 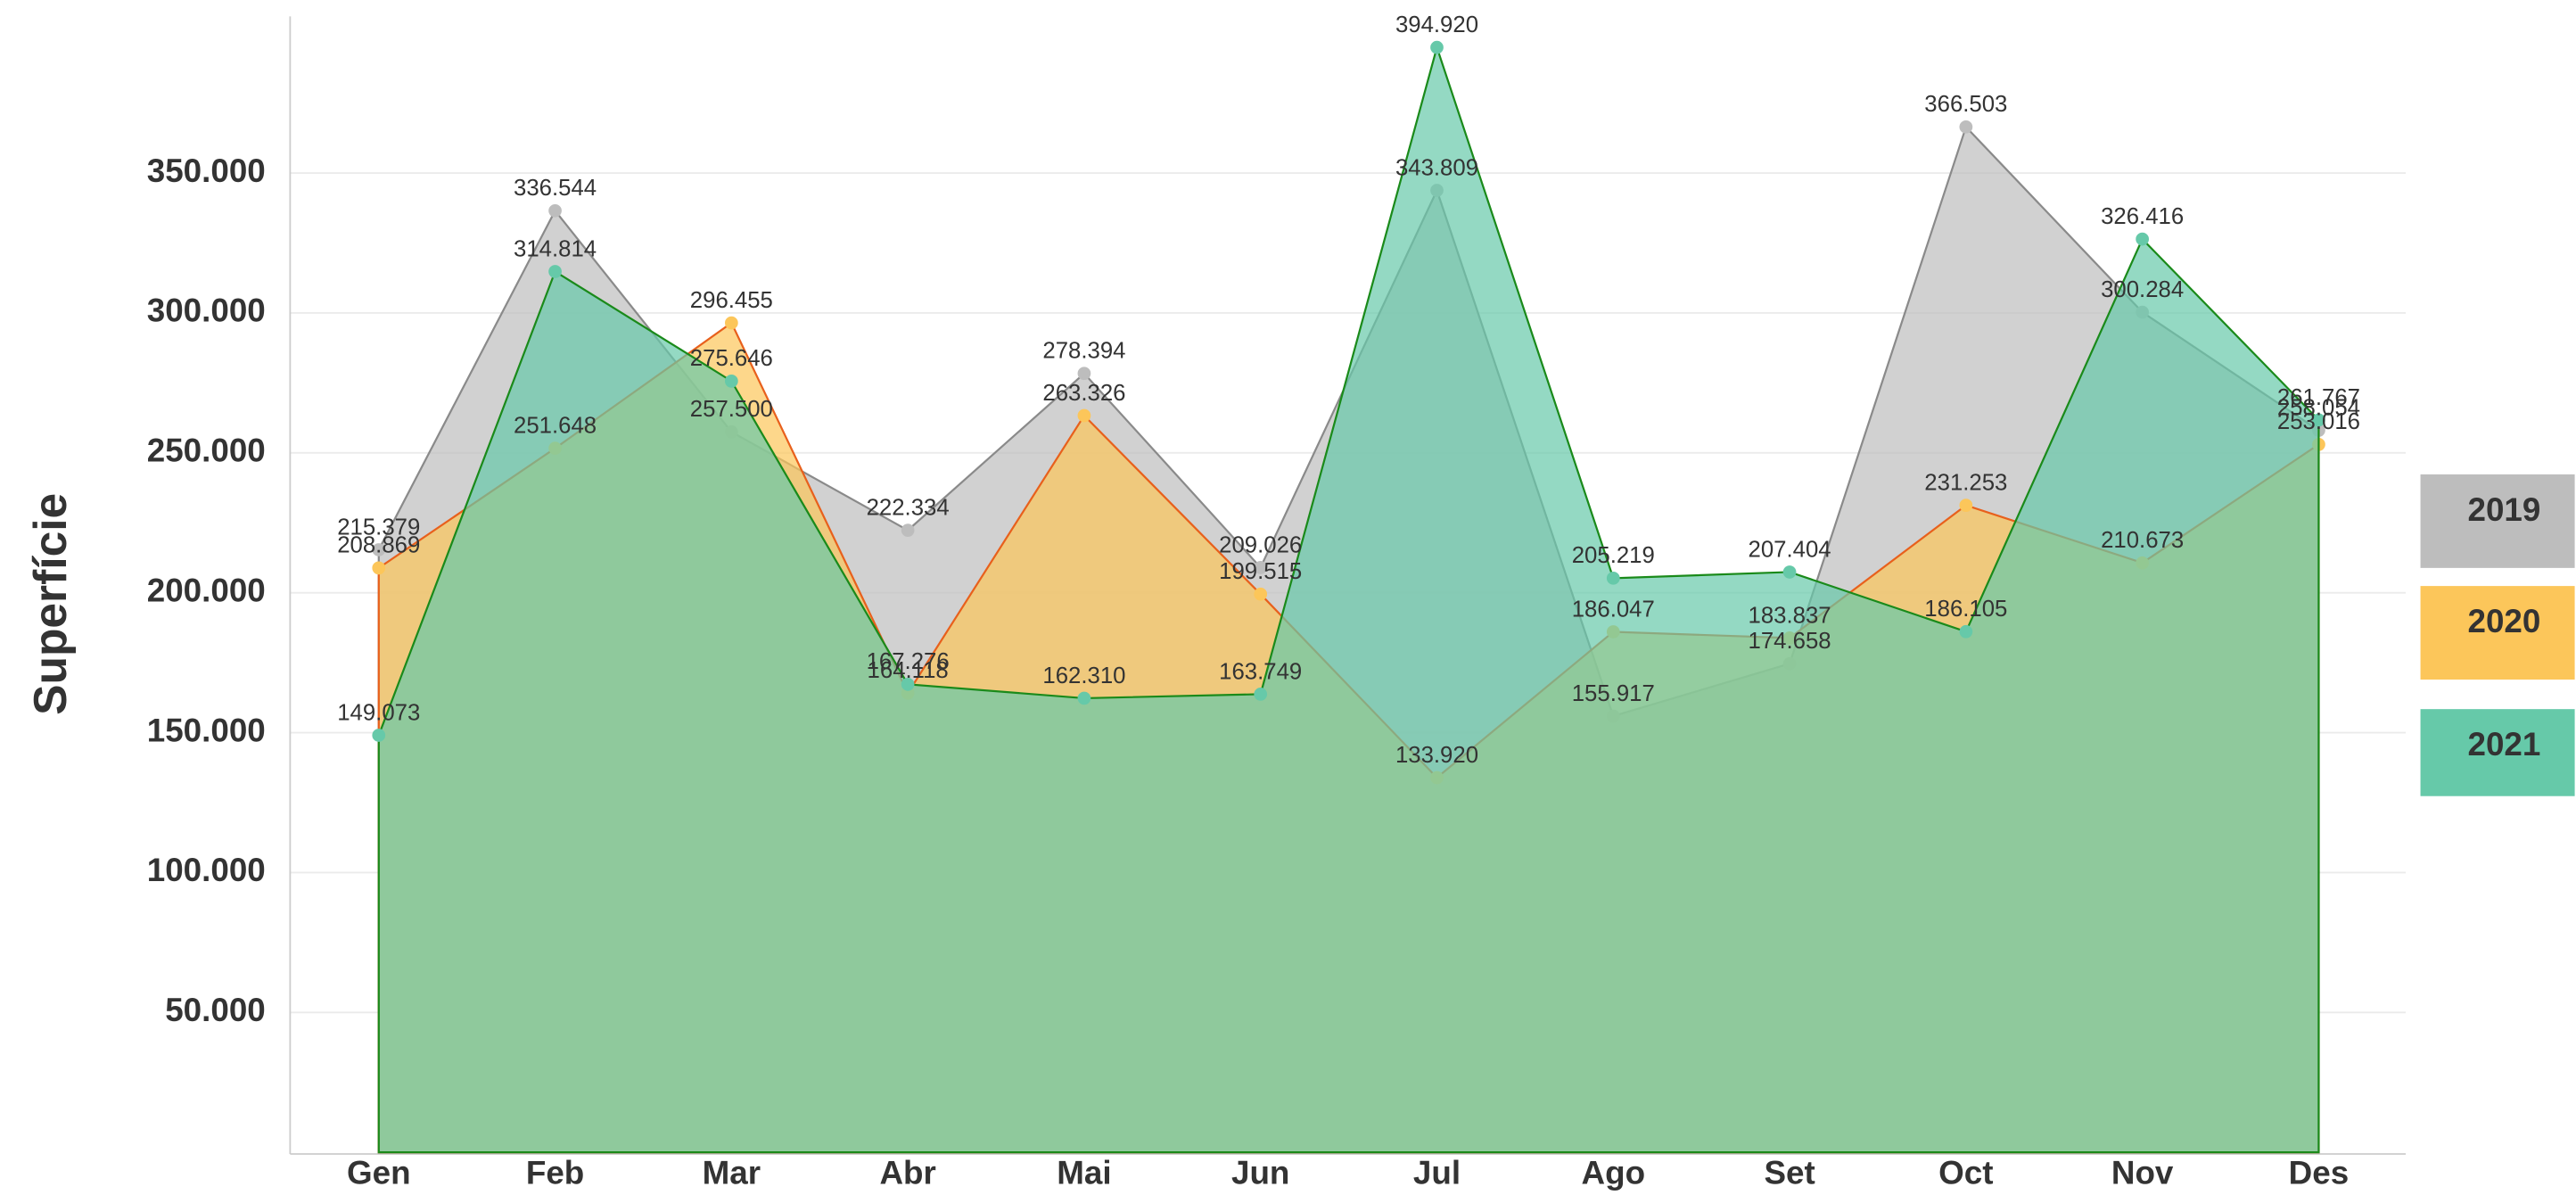 I want to click on data-label: 300.284, so click(x=2142, y=289).